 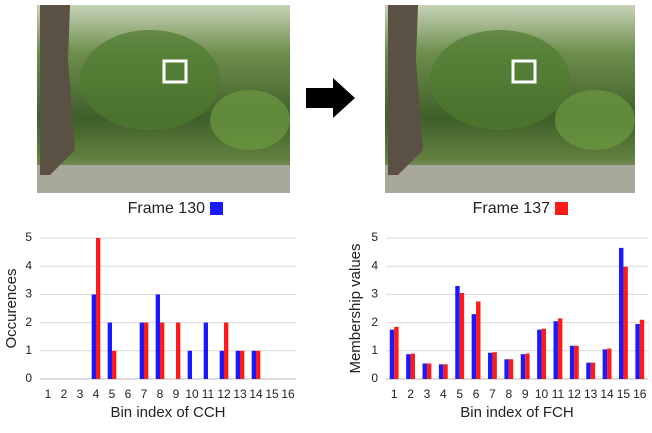 What do you see at coordinates (167, 412) in the screenshot?
I see `x-axis-title: Bin index of CCH` at bounding box center [167, 412].